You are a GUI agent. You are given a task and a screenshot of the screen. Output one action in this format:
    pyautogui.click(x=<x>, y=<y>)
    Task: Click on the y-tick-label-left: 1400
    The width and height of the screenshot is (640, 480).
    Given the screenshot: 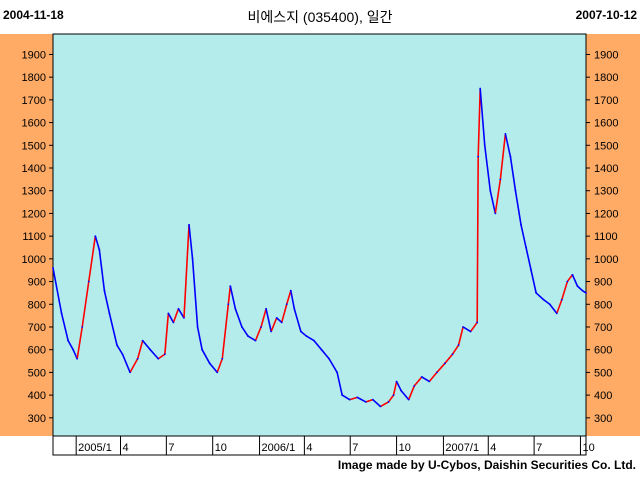 What is the action you would take?
    pyautogui.click(x=34, y=169)
    